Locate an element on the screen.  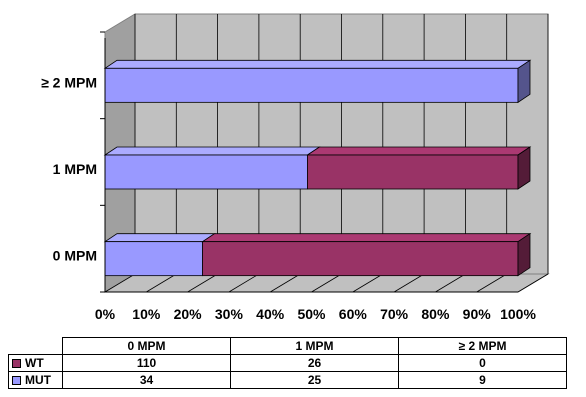
x-tick-label: 80% is located at coordinates (435, 314).